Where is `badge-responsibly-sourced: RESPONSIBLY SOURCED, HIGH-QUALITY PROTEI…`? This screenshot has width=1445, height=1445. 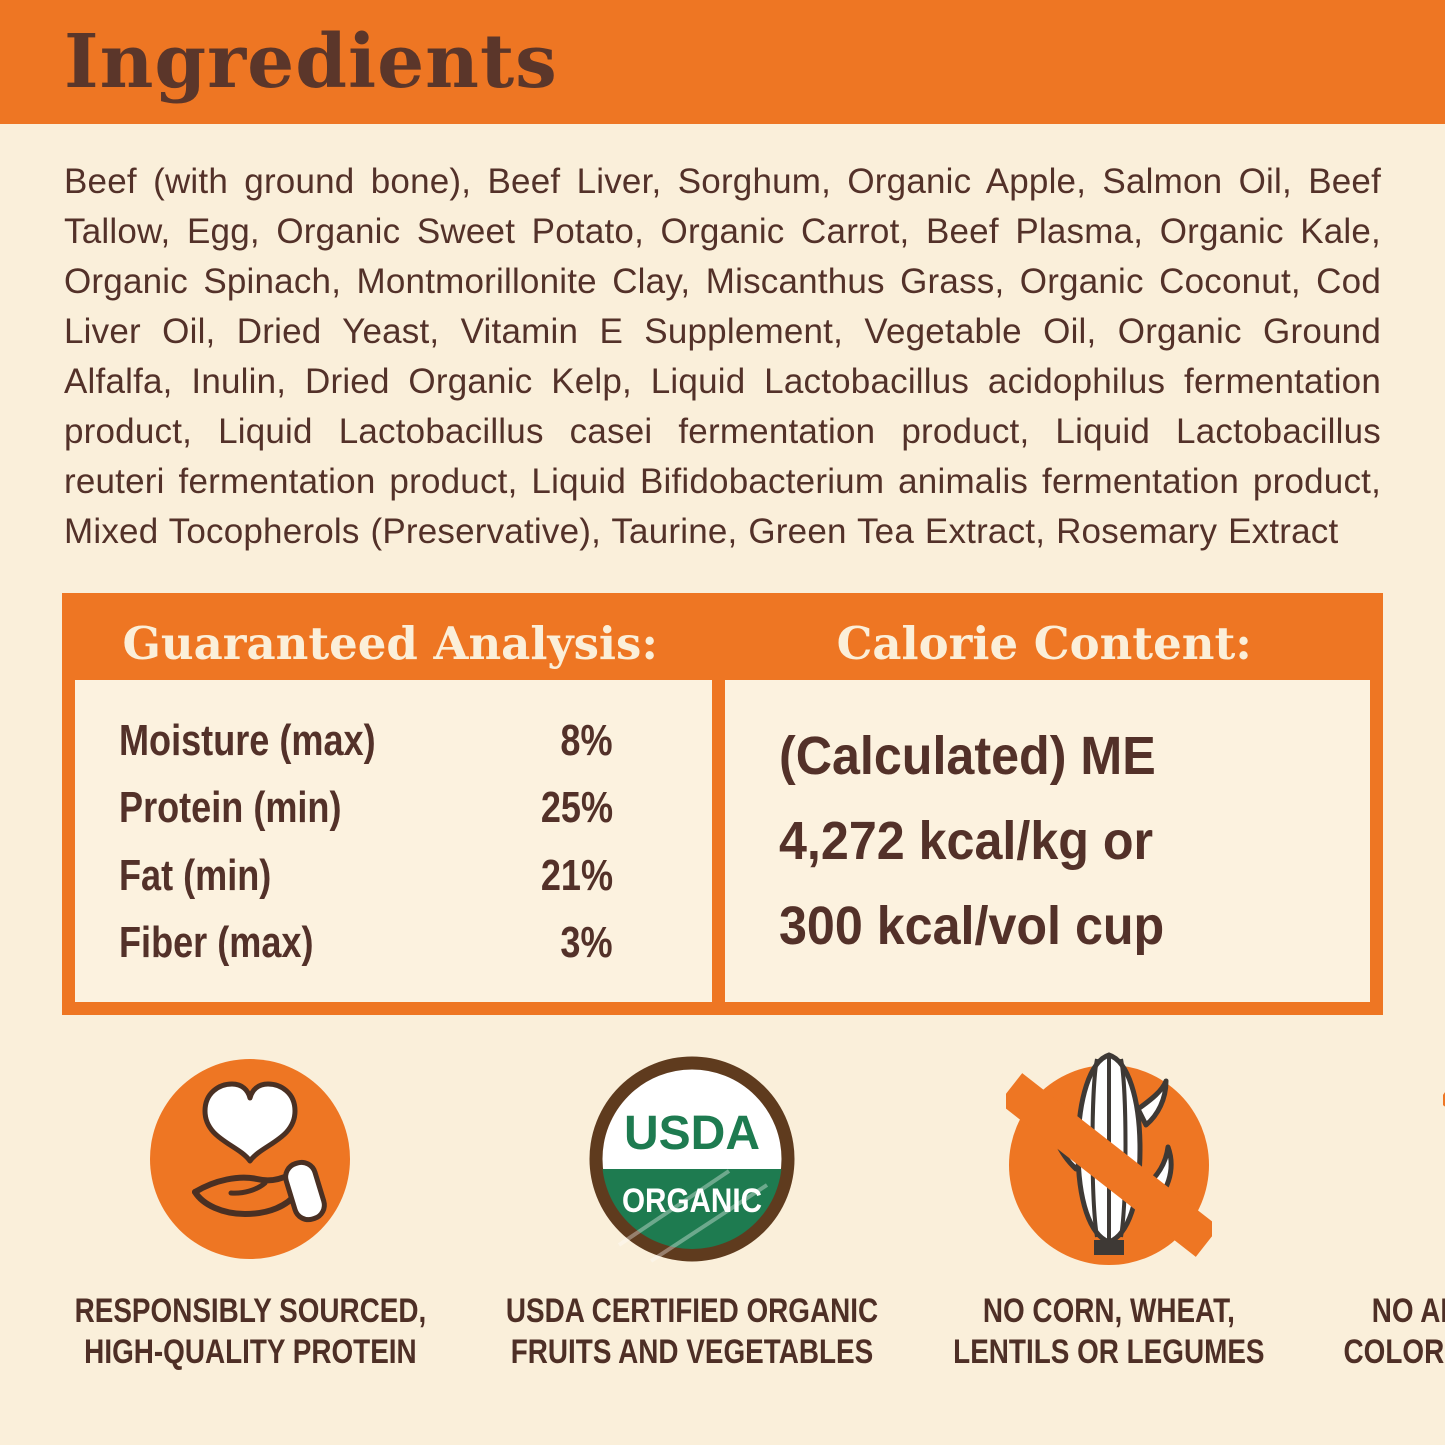
badge-responsibly-sourced: RESPONSIBLY SOURCED, HIGH-QUALITY PROTEI… is located at coordinates (250, 1211).